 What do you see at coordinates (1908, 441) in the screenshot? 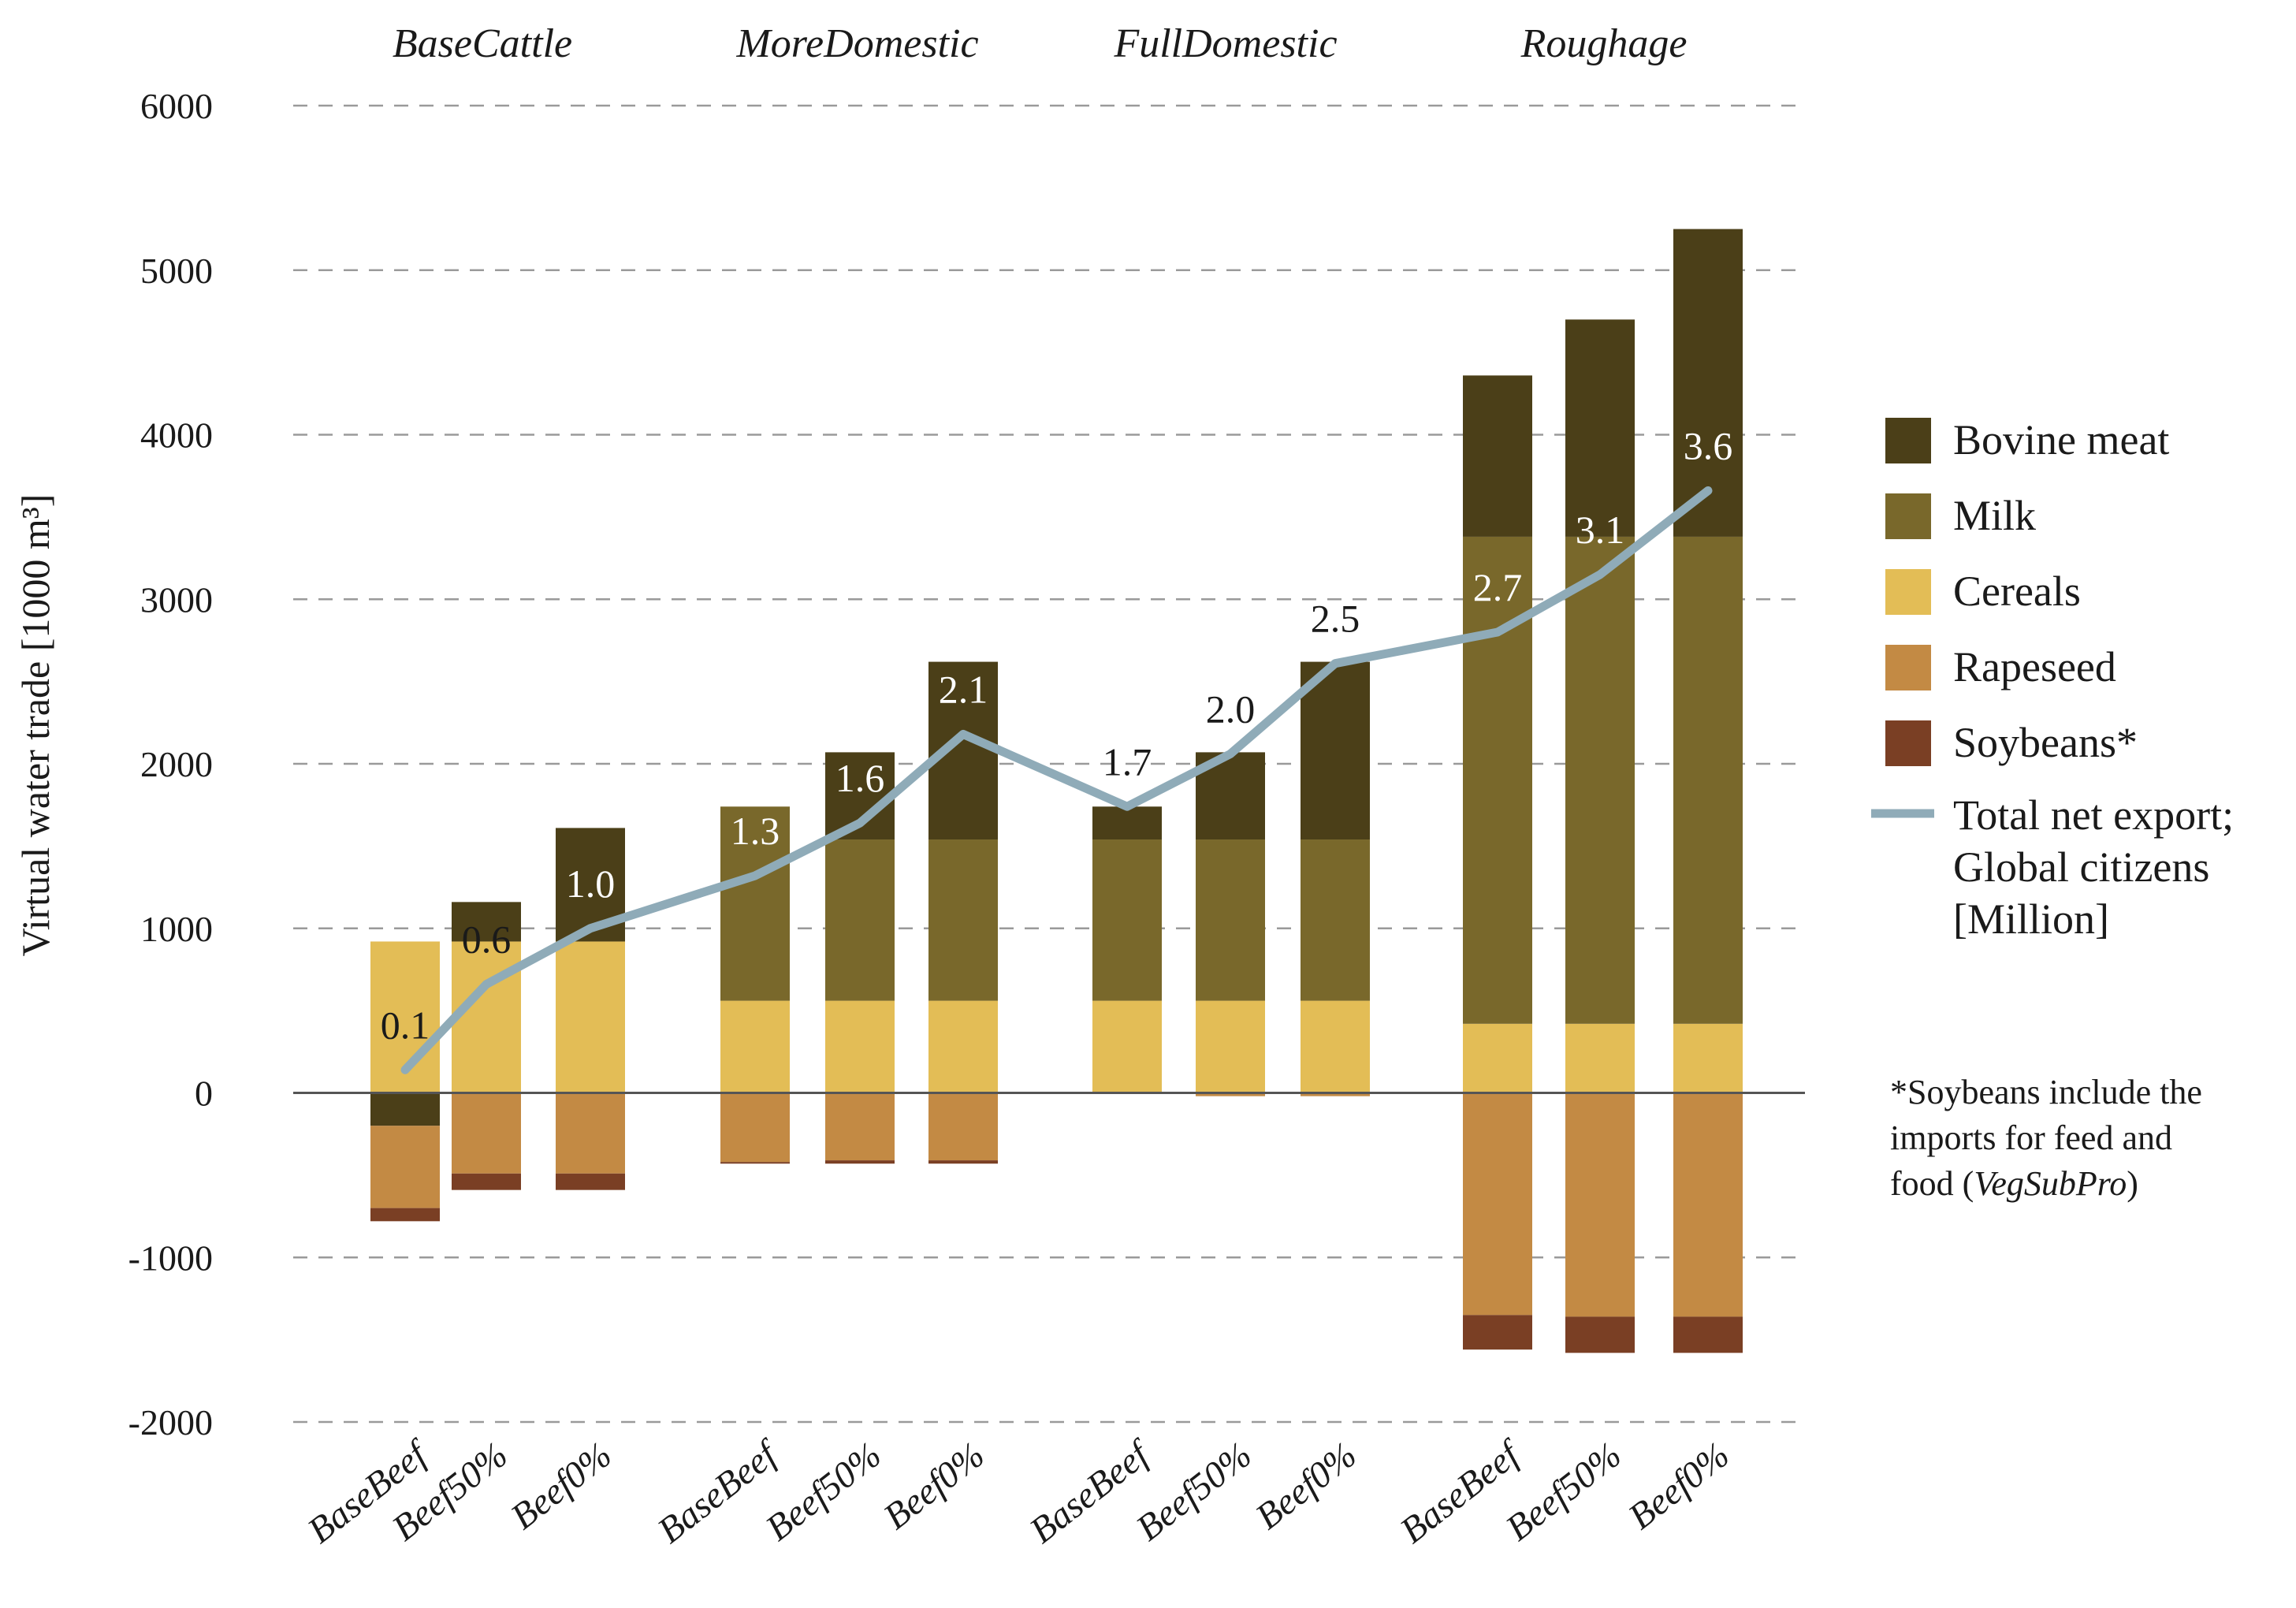
I see `legend-swatch-bovine-meat` at bounding box center [1908, 441].